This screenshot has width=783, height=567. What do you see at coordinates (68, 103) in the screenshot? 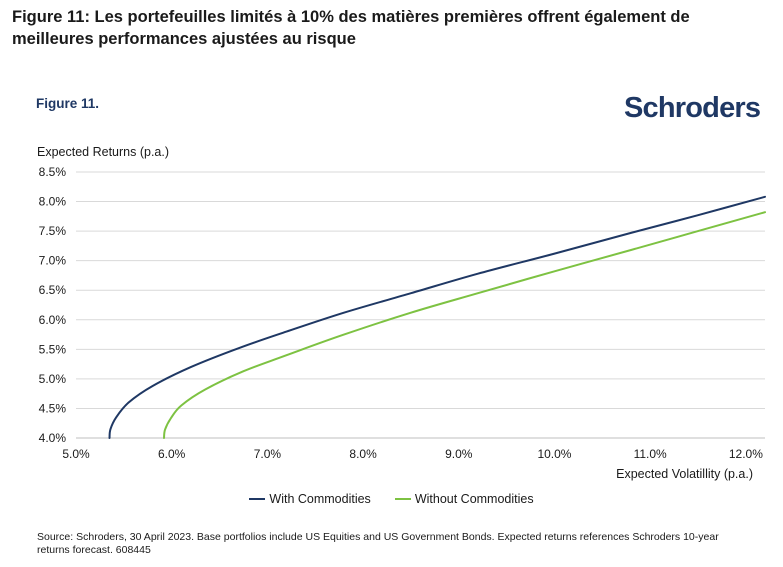
I see `figure-label: Figure 11.` at bounding box center [68, 103].